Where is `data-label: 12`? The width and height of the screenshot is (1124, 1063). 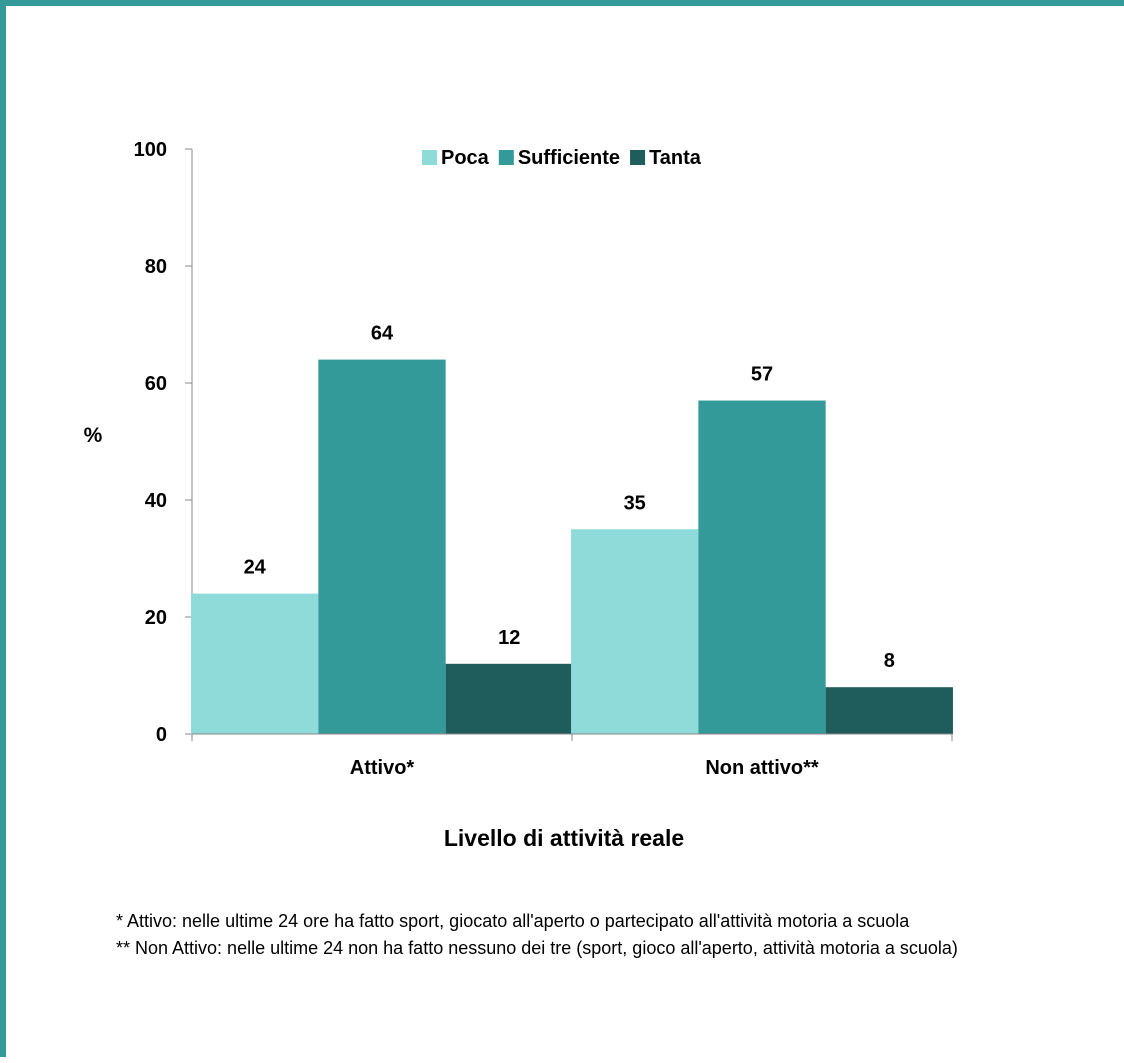
data-label: 12 is located at coordinates (509, 638).